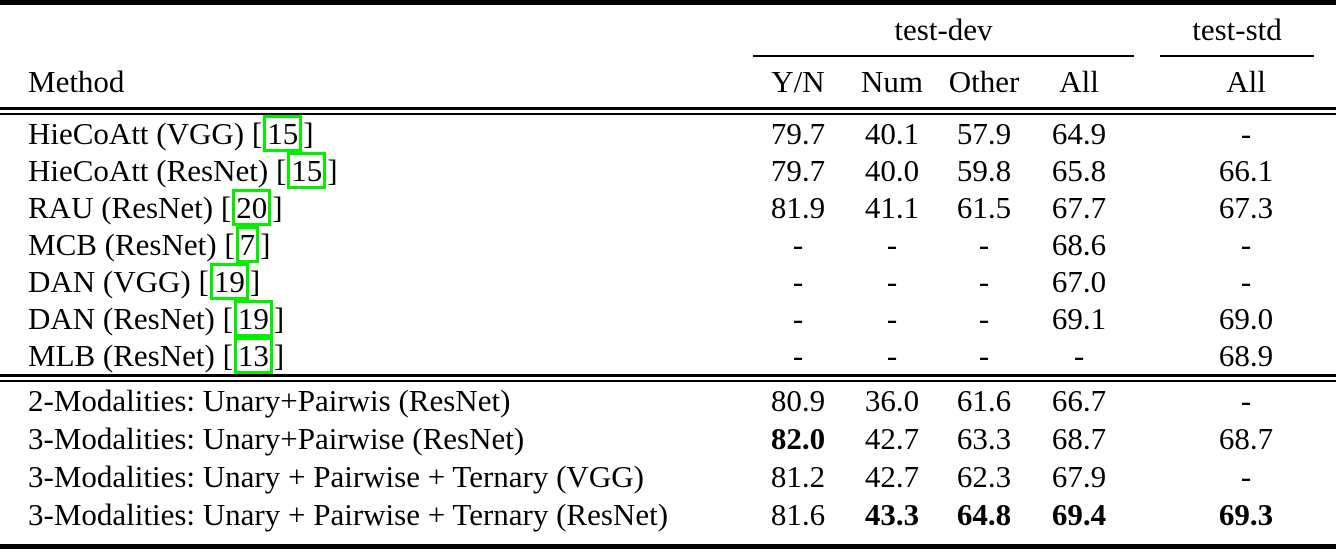  I want to click on std-all-value-cell: 69.0, so click(1246, 318).